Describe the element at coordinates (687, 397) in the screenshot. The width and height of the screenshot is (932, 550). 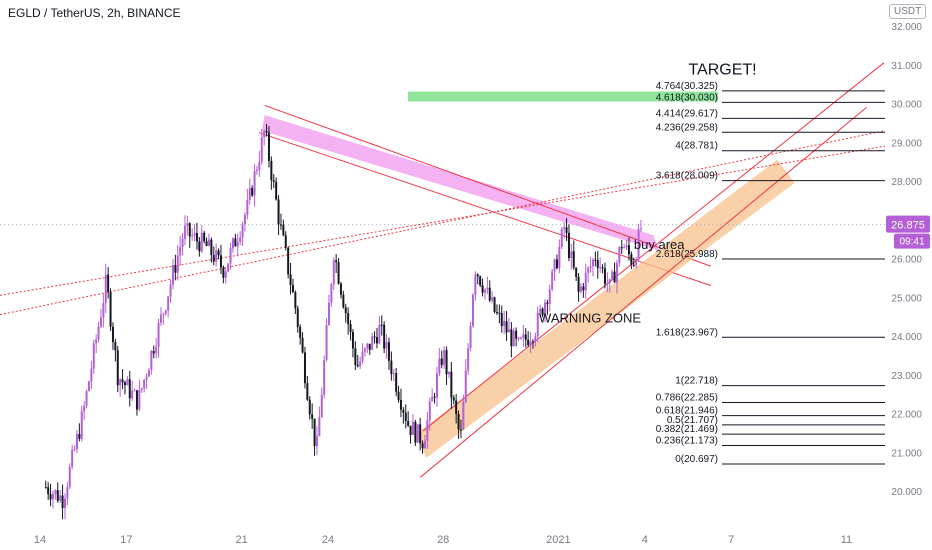
I see `fib-level-label: 0.786(22.285)` at that location.